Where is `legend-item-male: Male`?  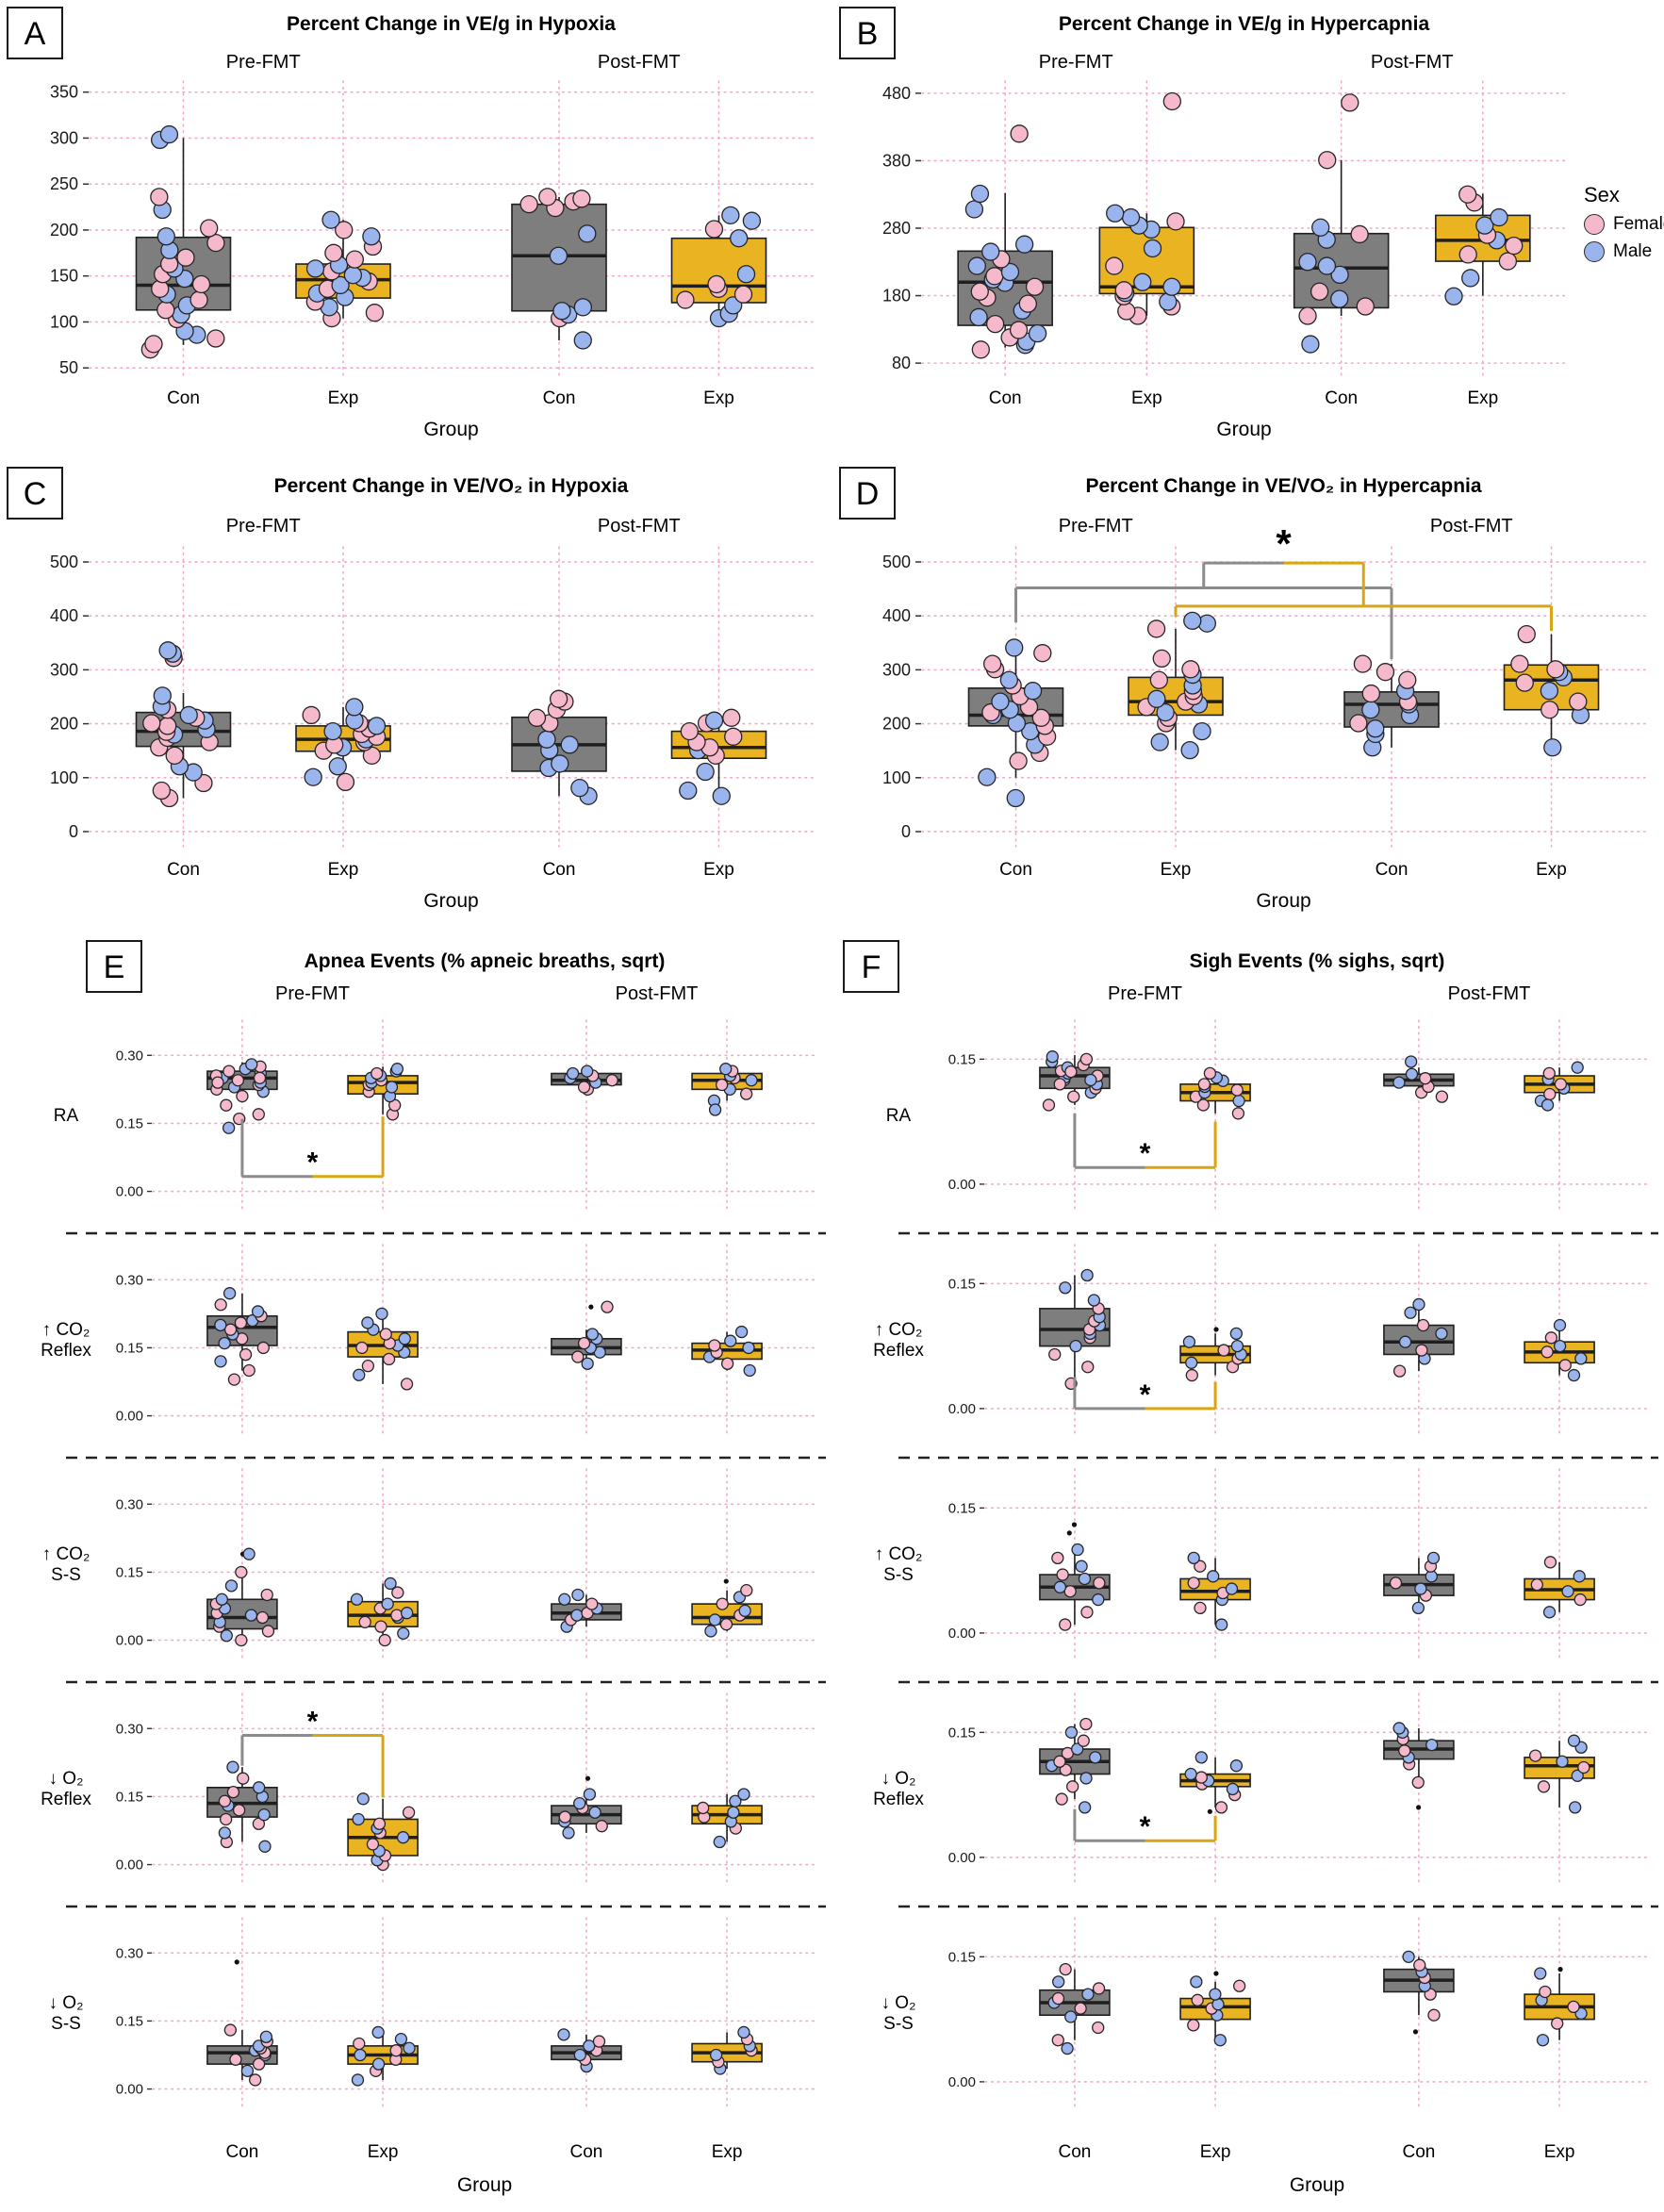
legend-item-male: Male is located at coordinates (1624, 251).